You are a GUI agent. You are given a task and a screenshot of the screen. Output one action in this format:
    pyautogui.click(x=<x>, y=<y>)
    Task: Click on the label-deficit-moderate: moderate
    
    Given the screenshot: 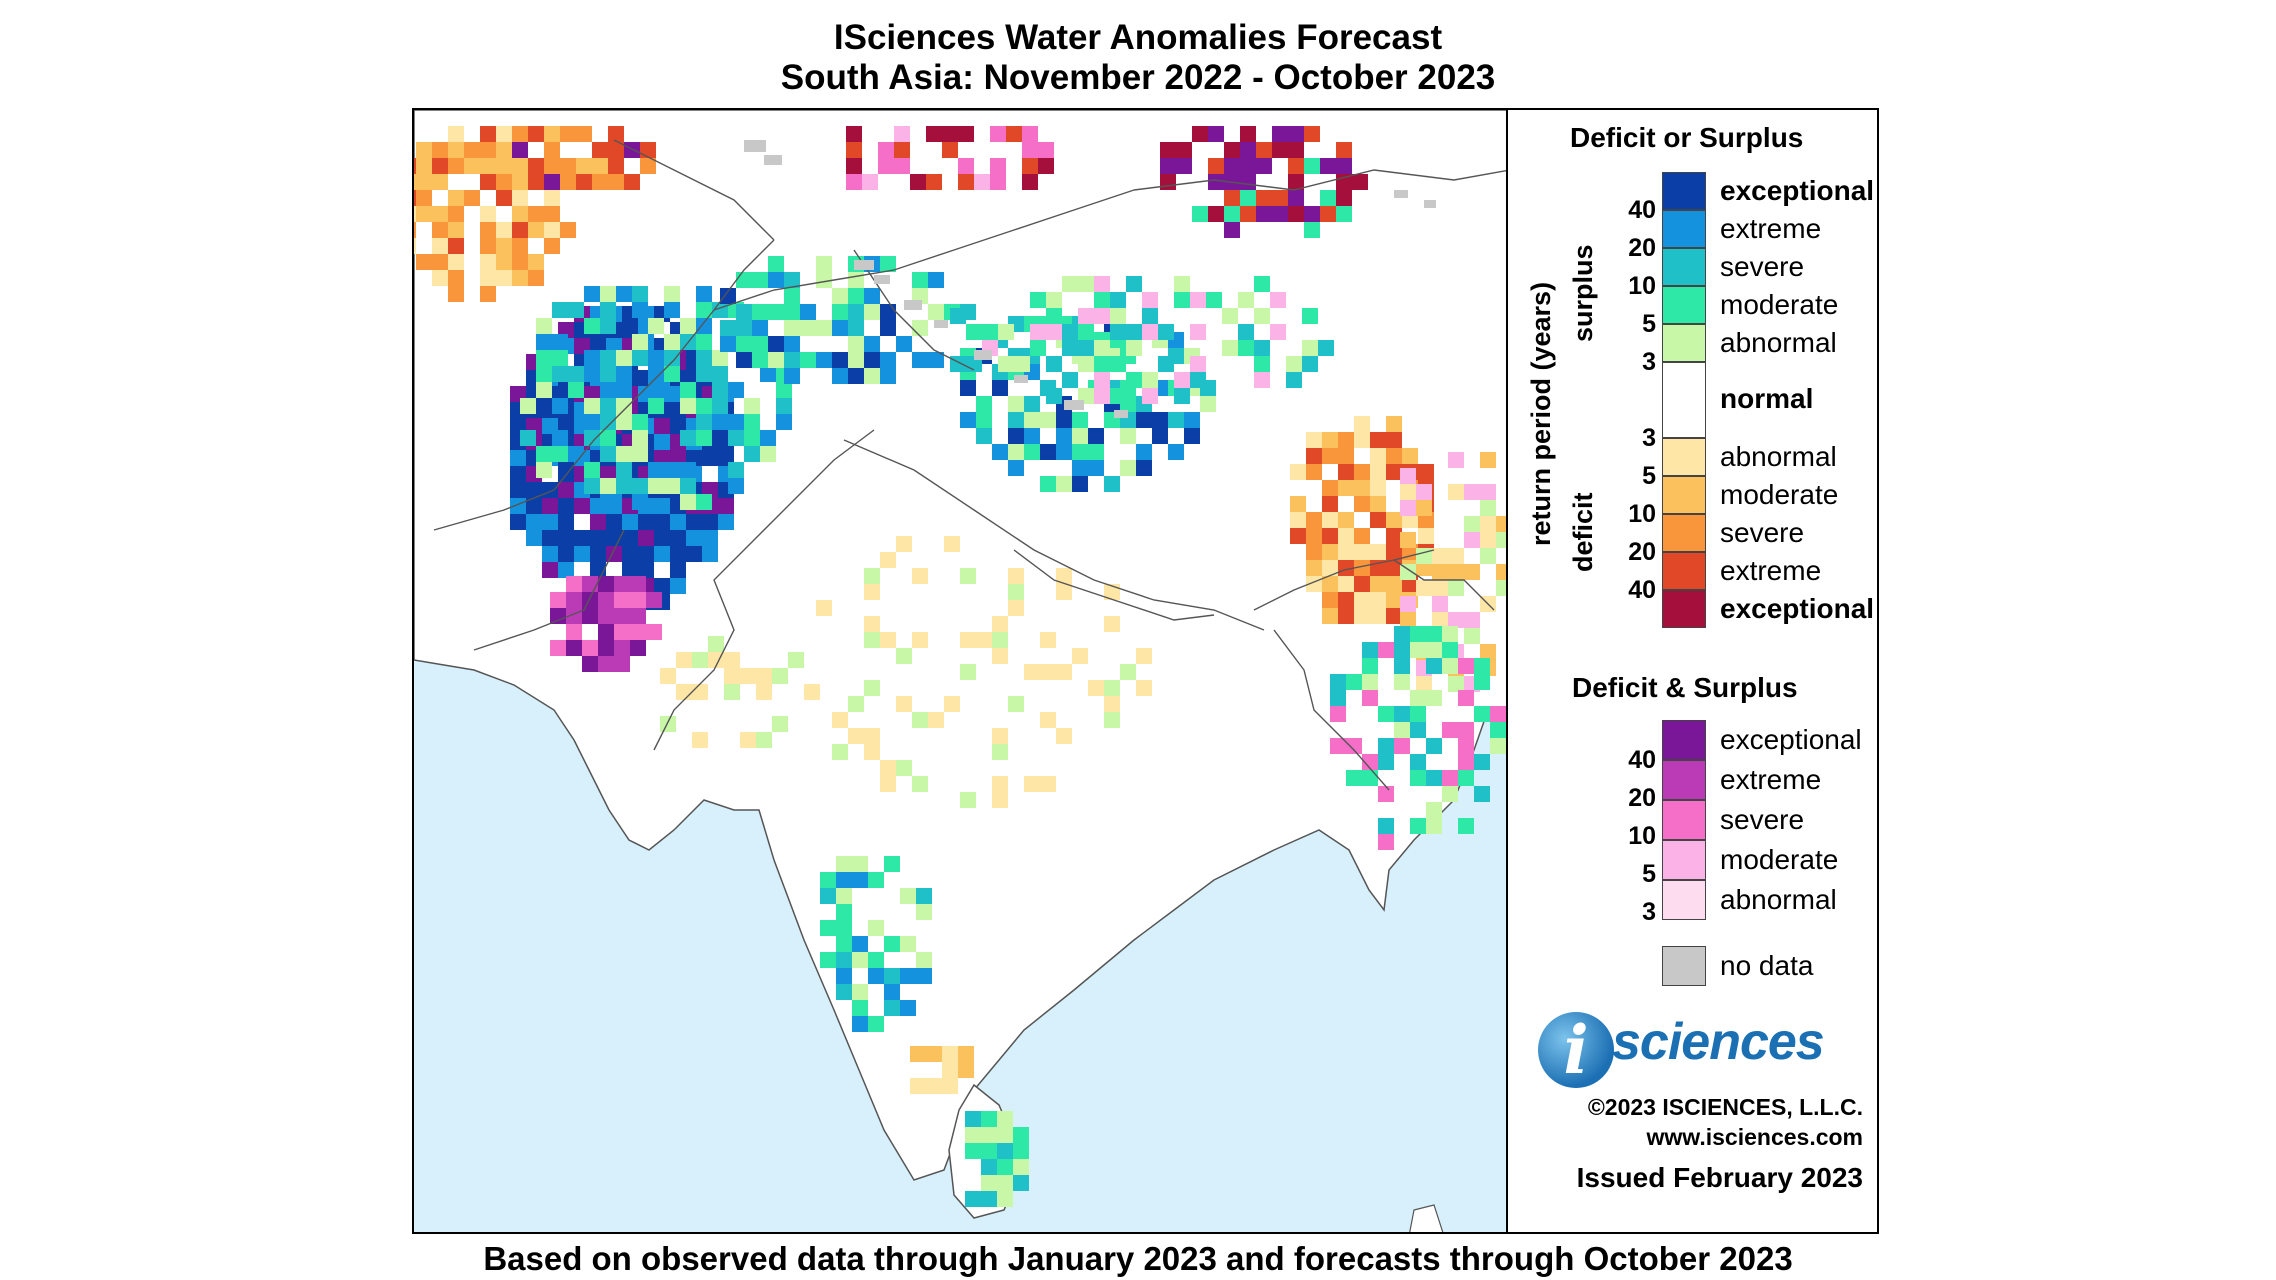 What is the action you would take?
    pyautogui.click(x=1779, y=494)
    